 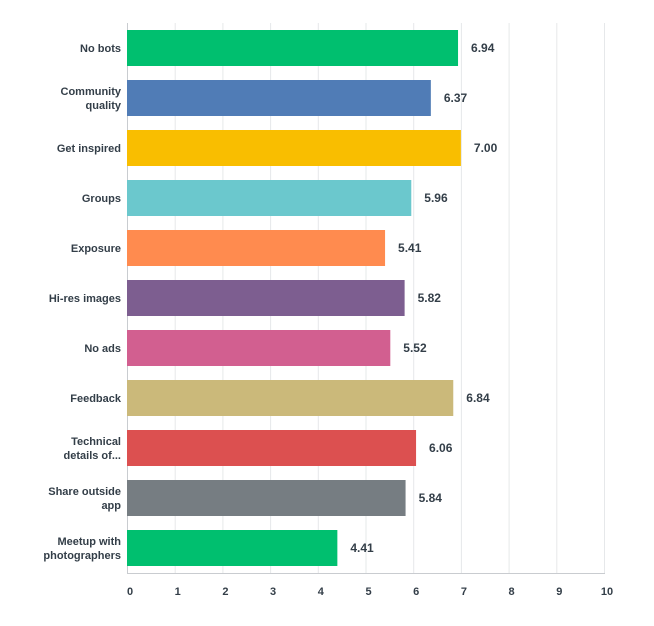 What do you see at coordinates (104, 106) in the screenshot?
I see `category-label-line: quality` at bounding box center [104, 106].